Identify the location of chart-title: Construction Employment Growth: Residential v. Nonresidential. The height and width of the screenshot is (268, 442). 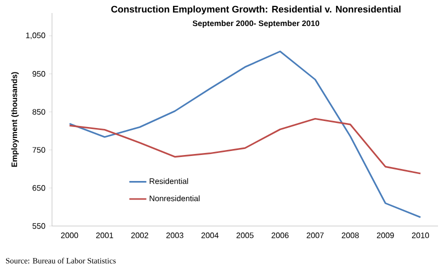
(255, 10).